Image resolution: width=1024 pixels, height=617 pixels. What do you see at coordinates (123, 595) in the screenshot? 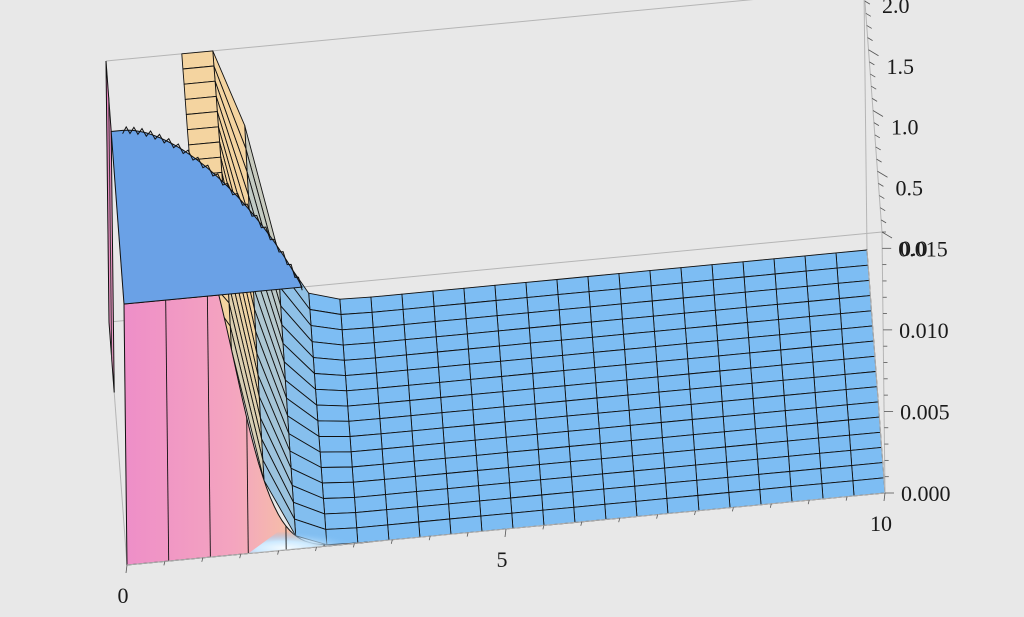
I see `x-tick-label-0: 0` at bounding box center [123, 595].